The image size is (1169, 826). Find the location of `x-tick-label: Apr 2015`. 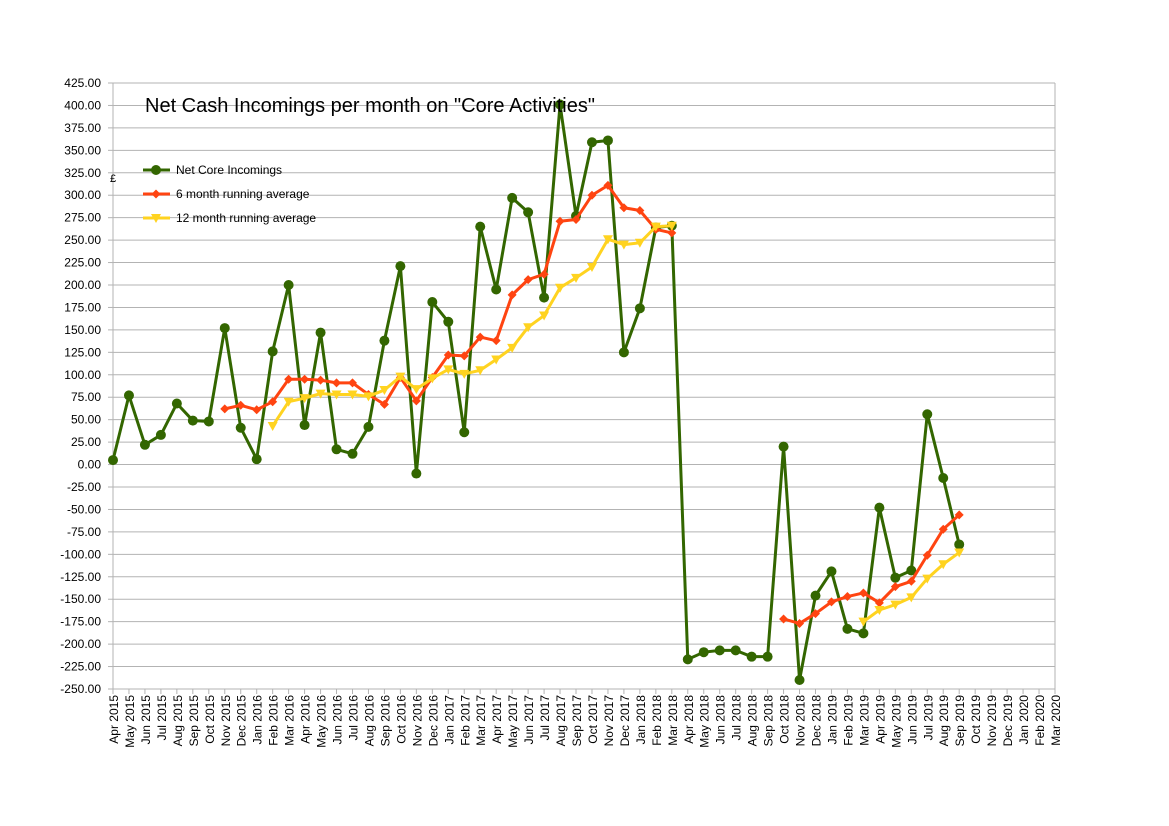

x-tick-label: Apr 2015 is located at coordinates (114, 719).